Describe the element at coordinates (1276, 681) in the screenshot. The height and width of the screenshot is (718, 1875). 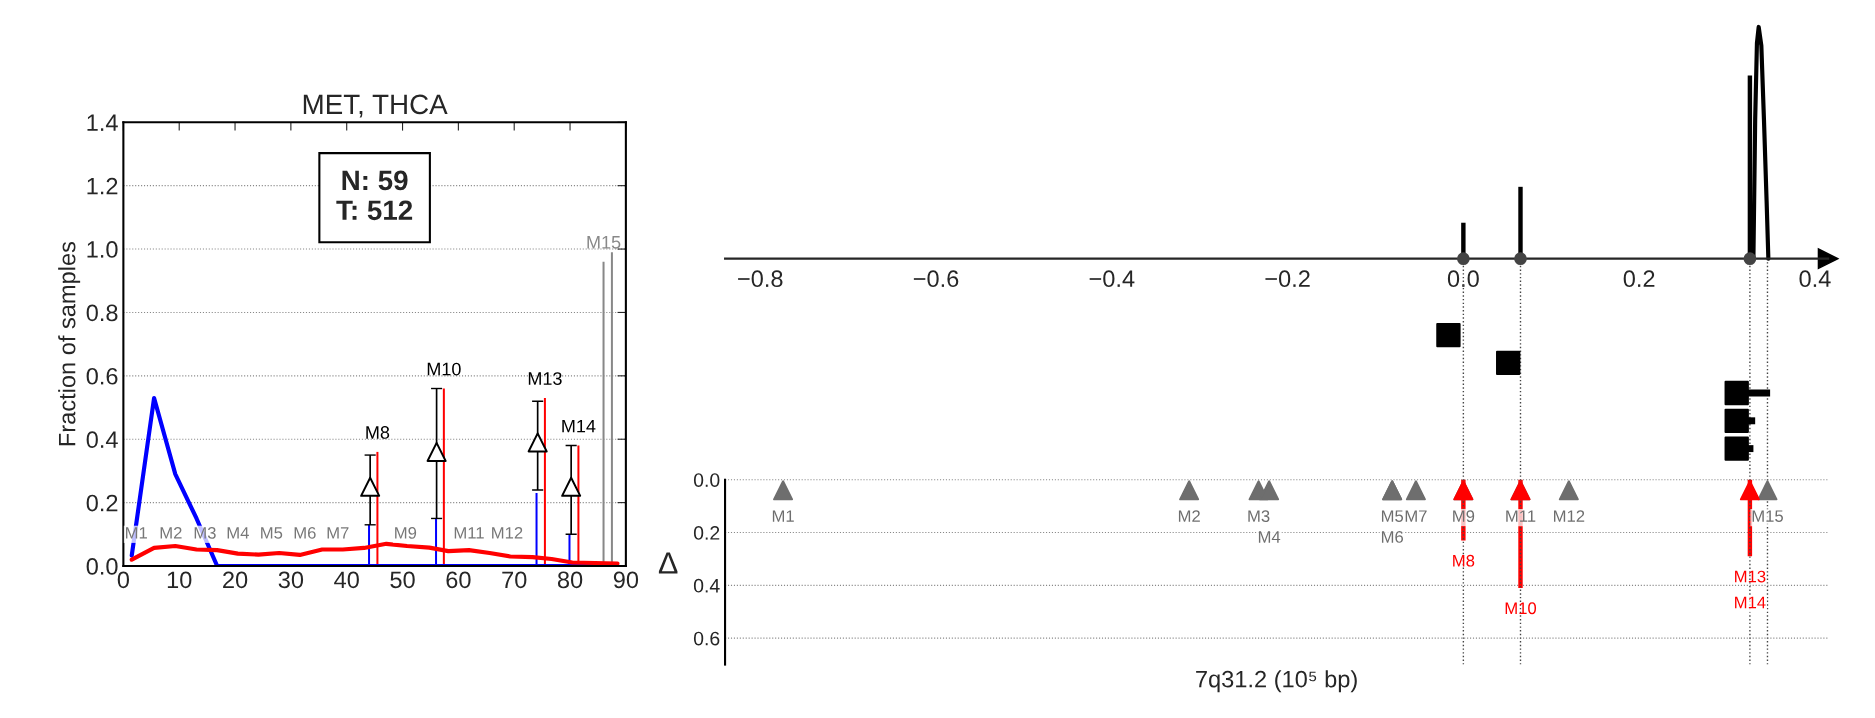
I see `x-axis-title: 7q31.2 (10⁵ bp)` at that location.